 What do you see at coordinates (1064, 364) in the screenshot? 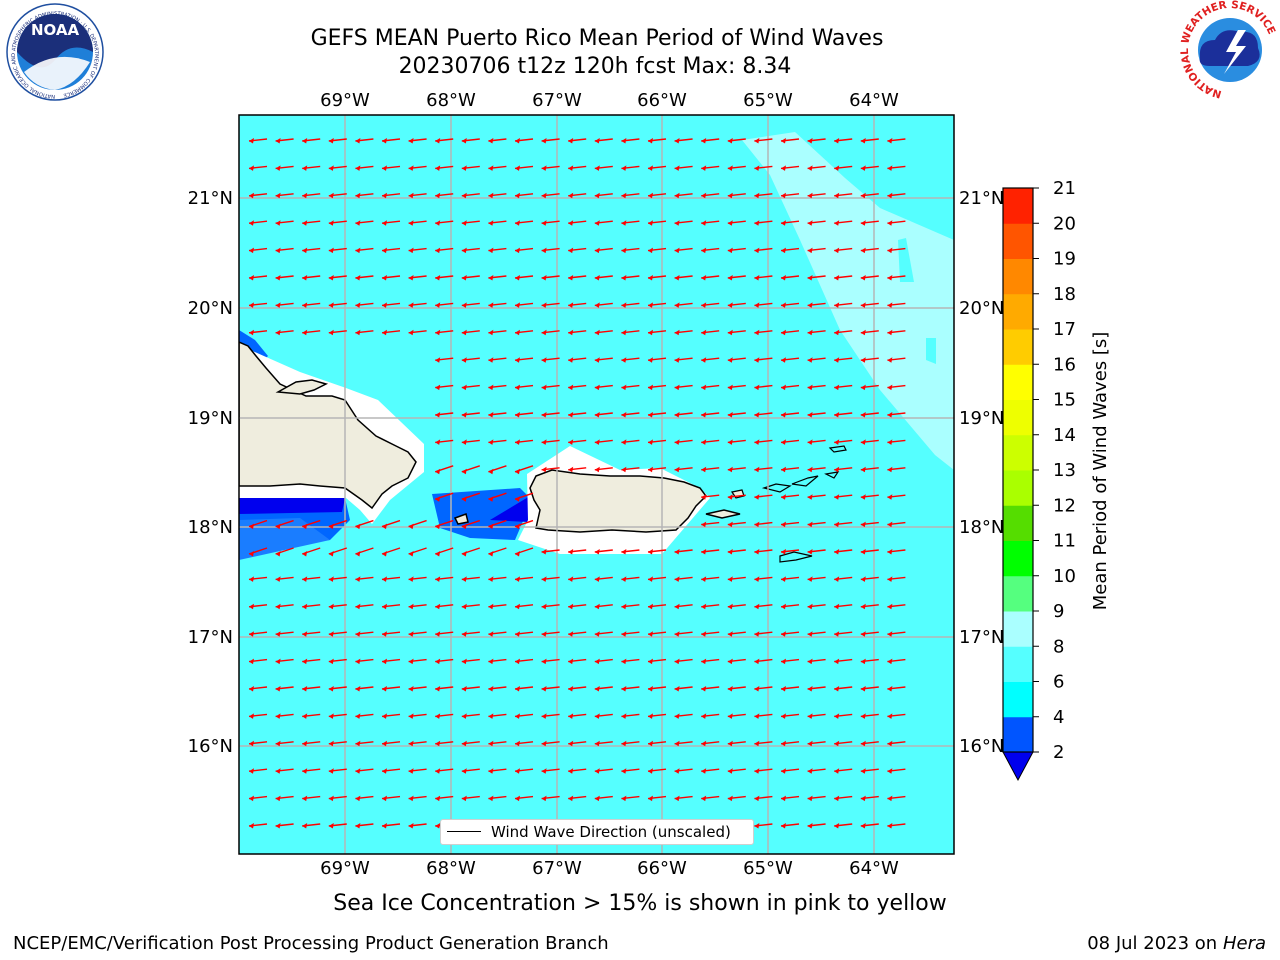
I see `colorbar-tick-label: 16` at bounding box center [1064, 364].